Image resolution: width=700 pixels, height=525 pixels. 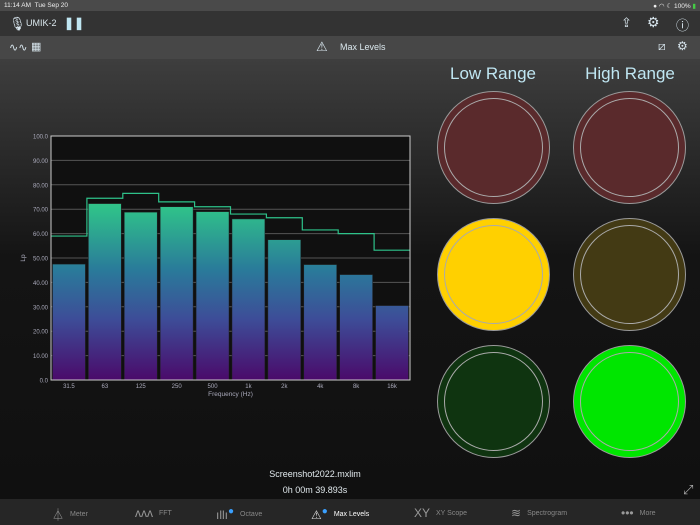 What do you see at coordinates (41, 308) in the screenshot?
I see `y-tick-label: 30.00` at bounding box center [41, 308].